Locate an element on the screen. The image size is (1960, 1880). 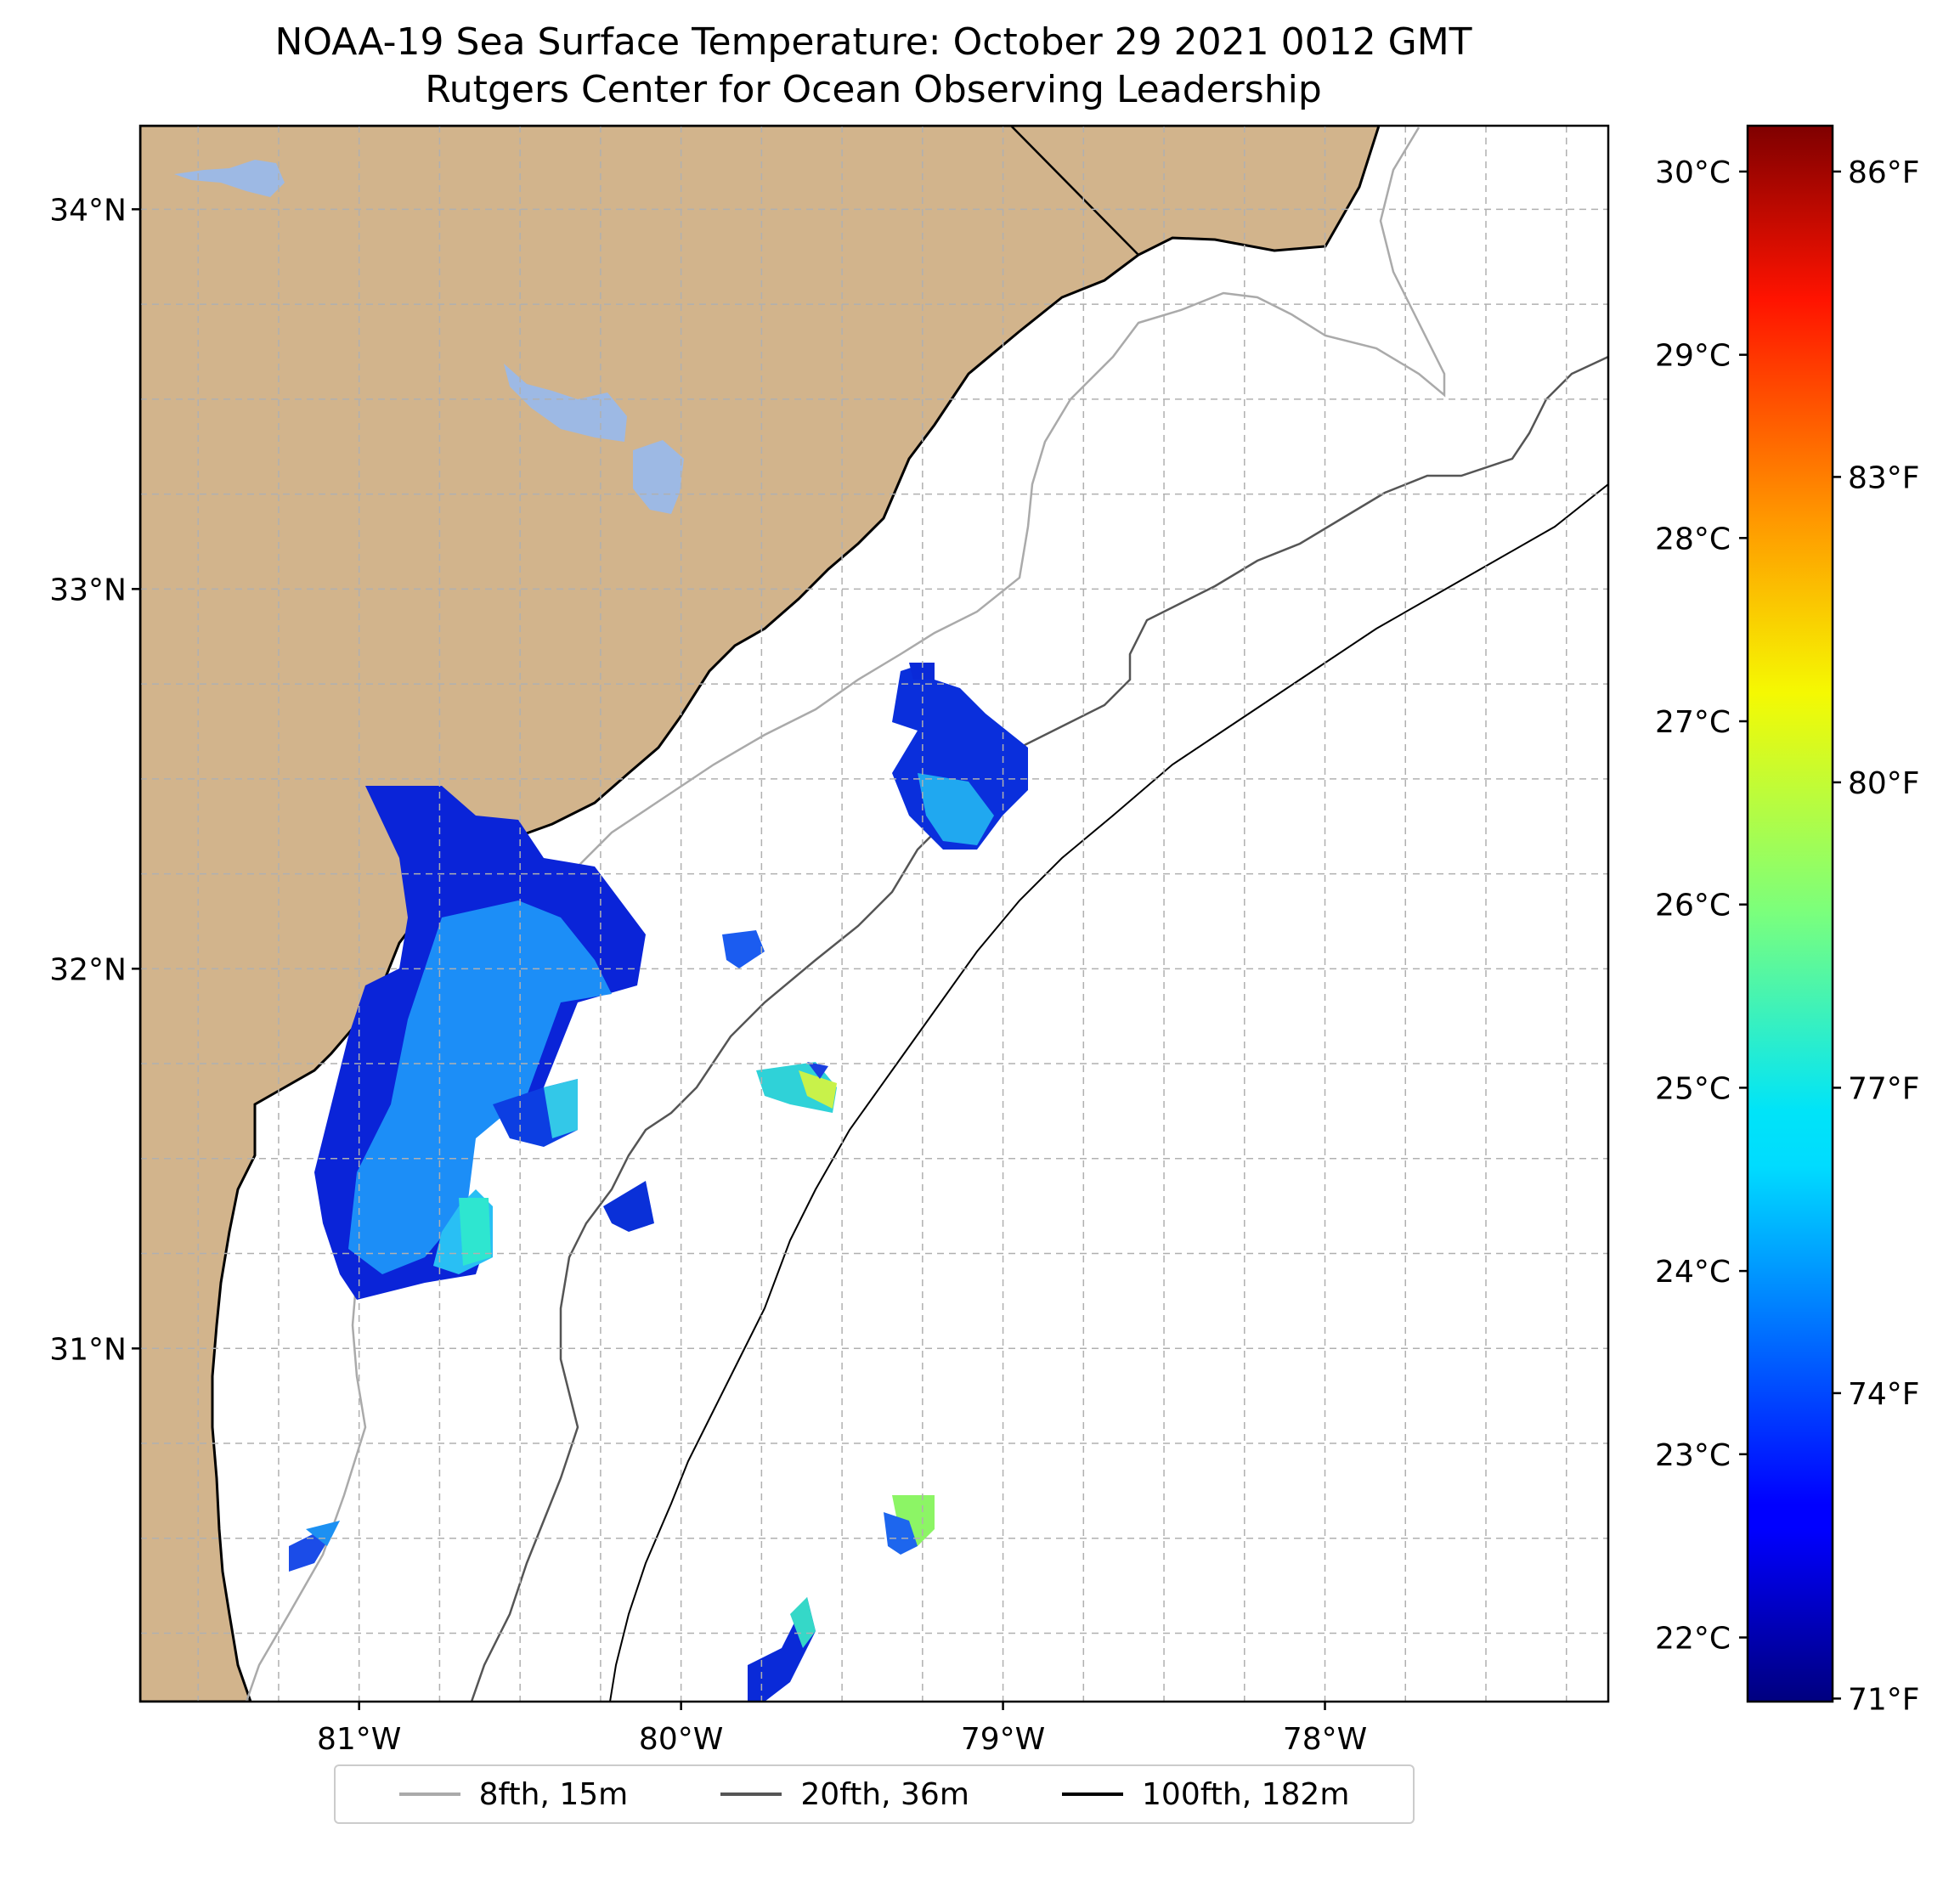
legend-item-36m: 20fth, 36m is located at coordinates (845, 1795).